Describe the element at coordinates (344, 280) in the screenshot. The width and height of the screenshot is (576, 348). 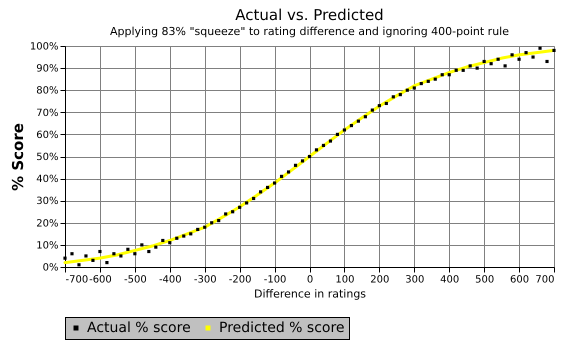
I see `x-tick-label: 100` at that location.